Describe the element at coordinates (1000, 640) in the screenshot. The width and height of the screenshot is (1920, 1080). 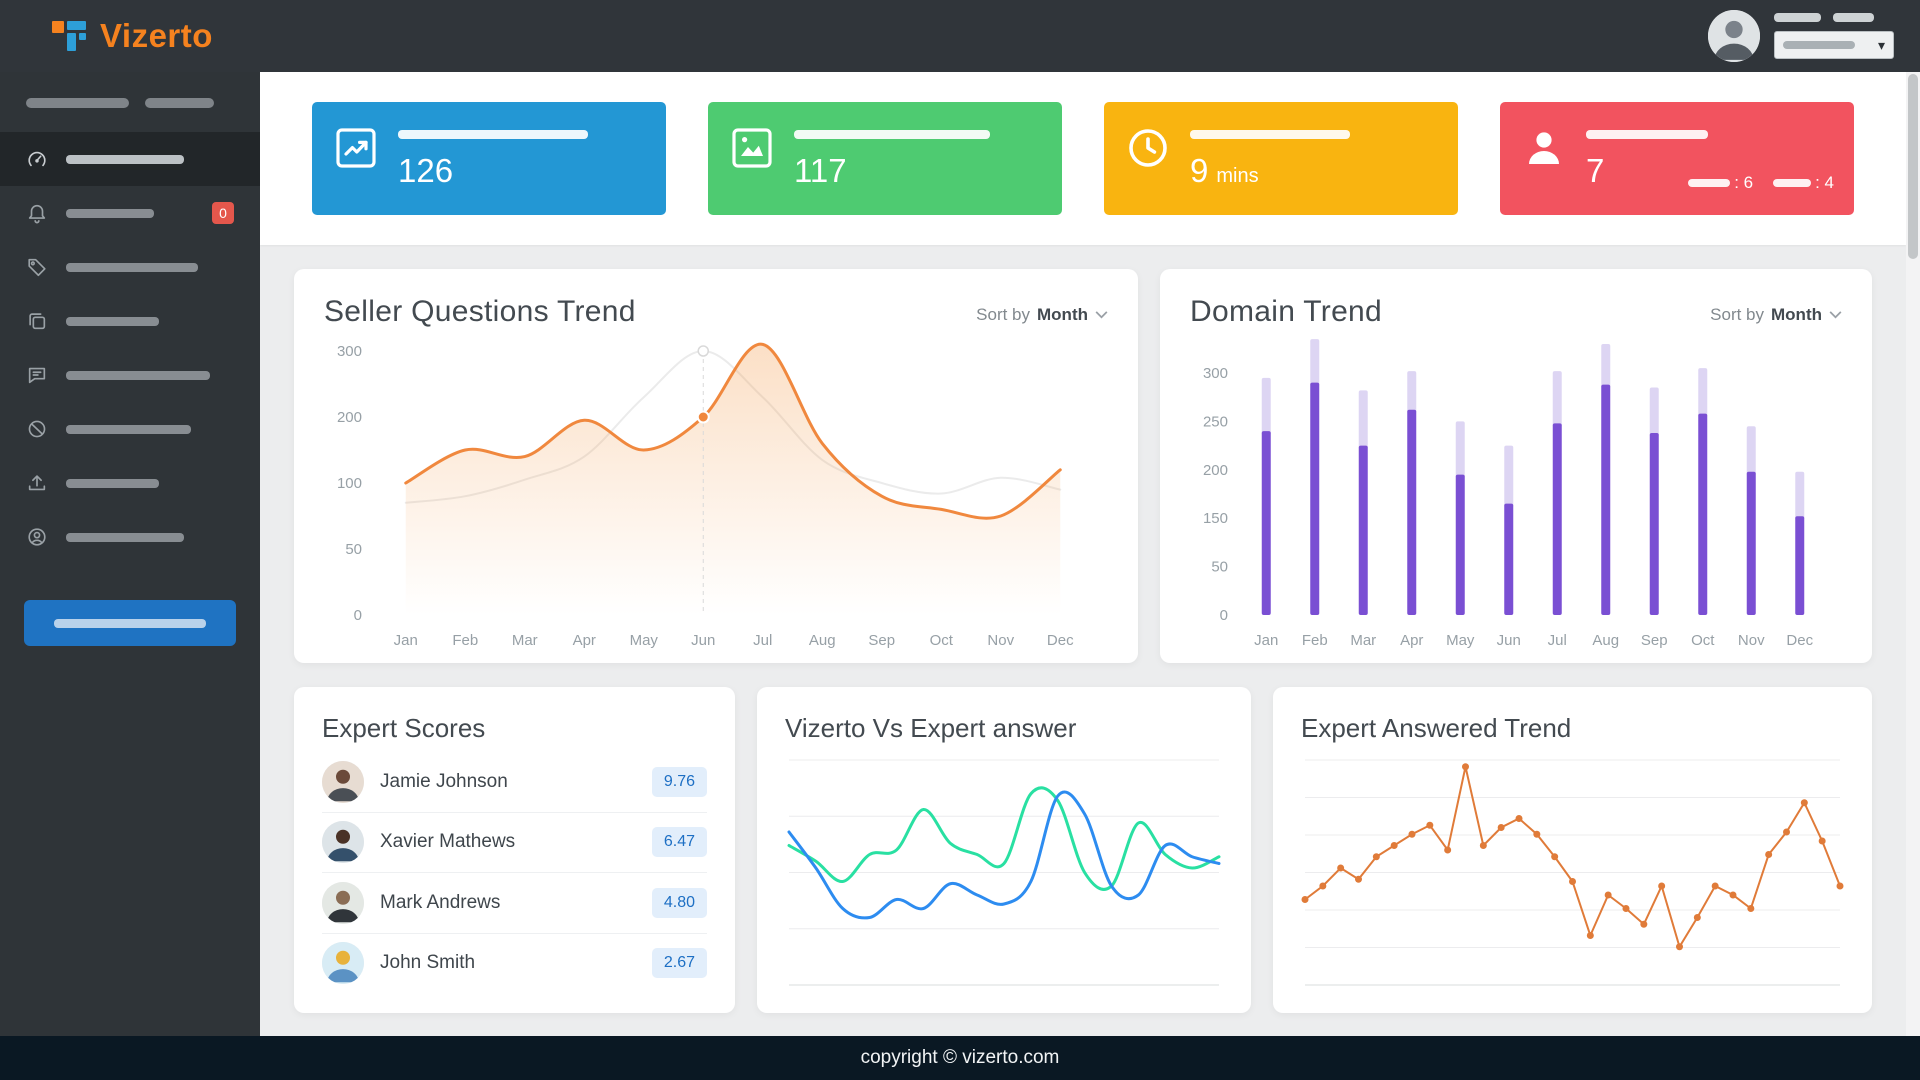
I see `svg-text: Nov` at that location.